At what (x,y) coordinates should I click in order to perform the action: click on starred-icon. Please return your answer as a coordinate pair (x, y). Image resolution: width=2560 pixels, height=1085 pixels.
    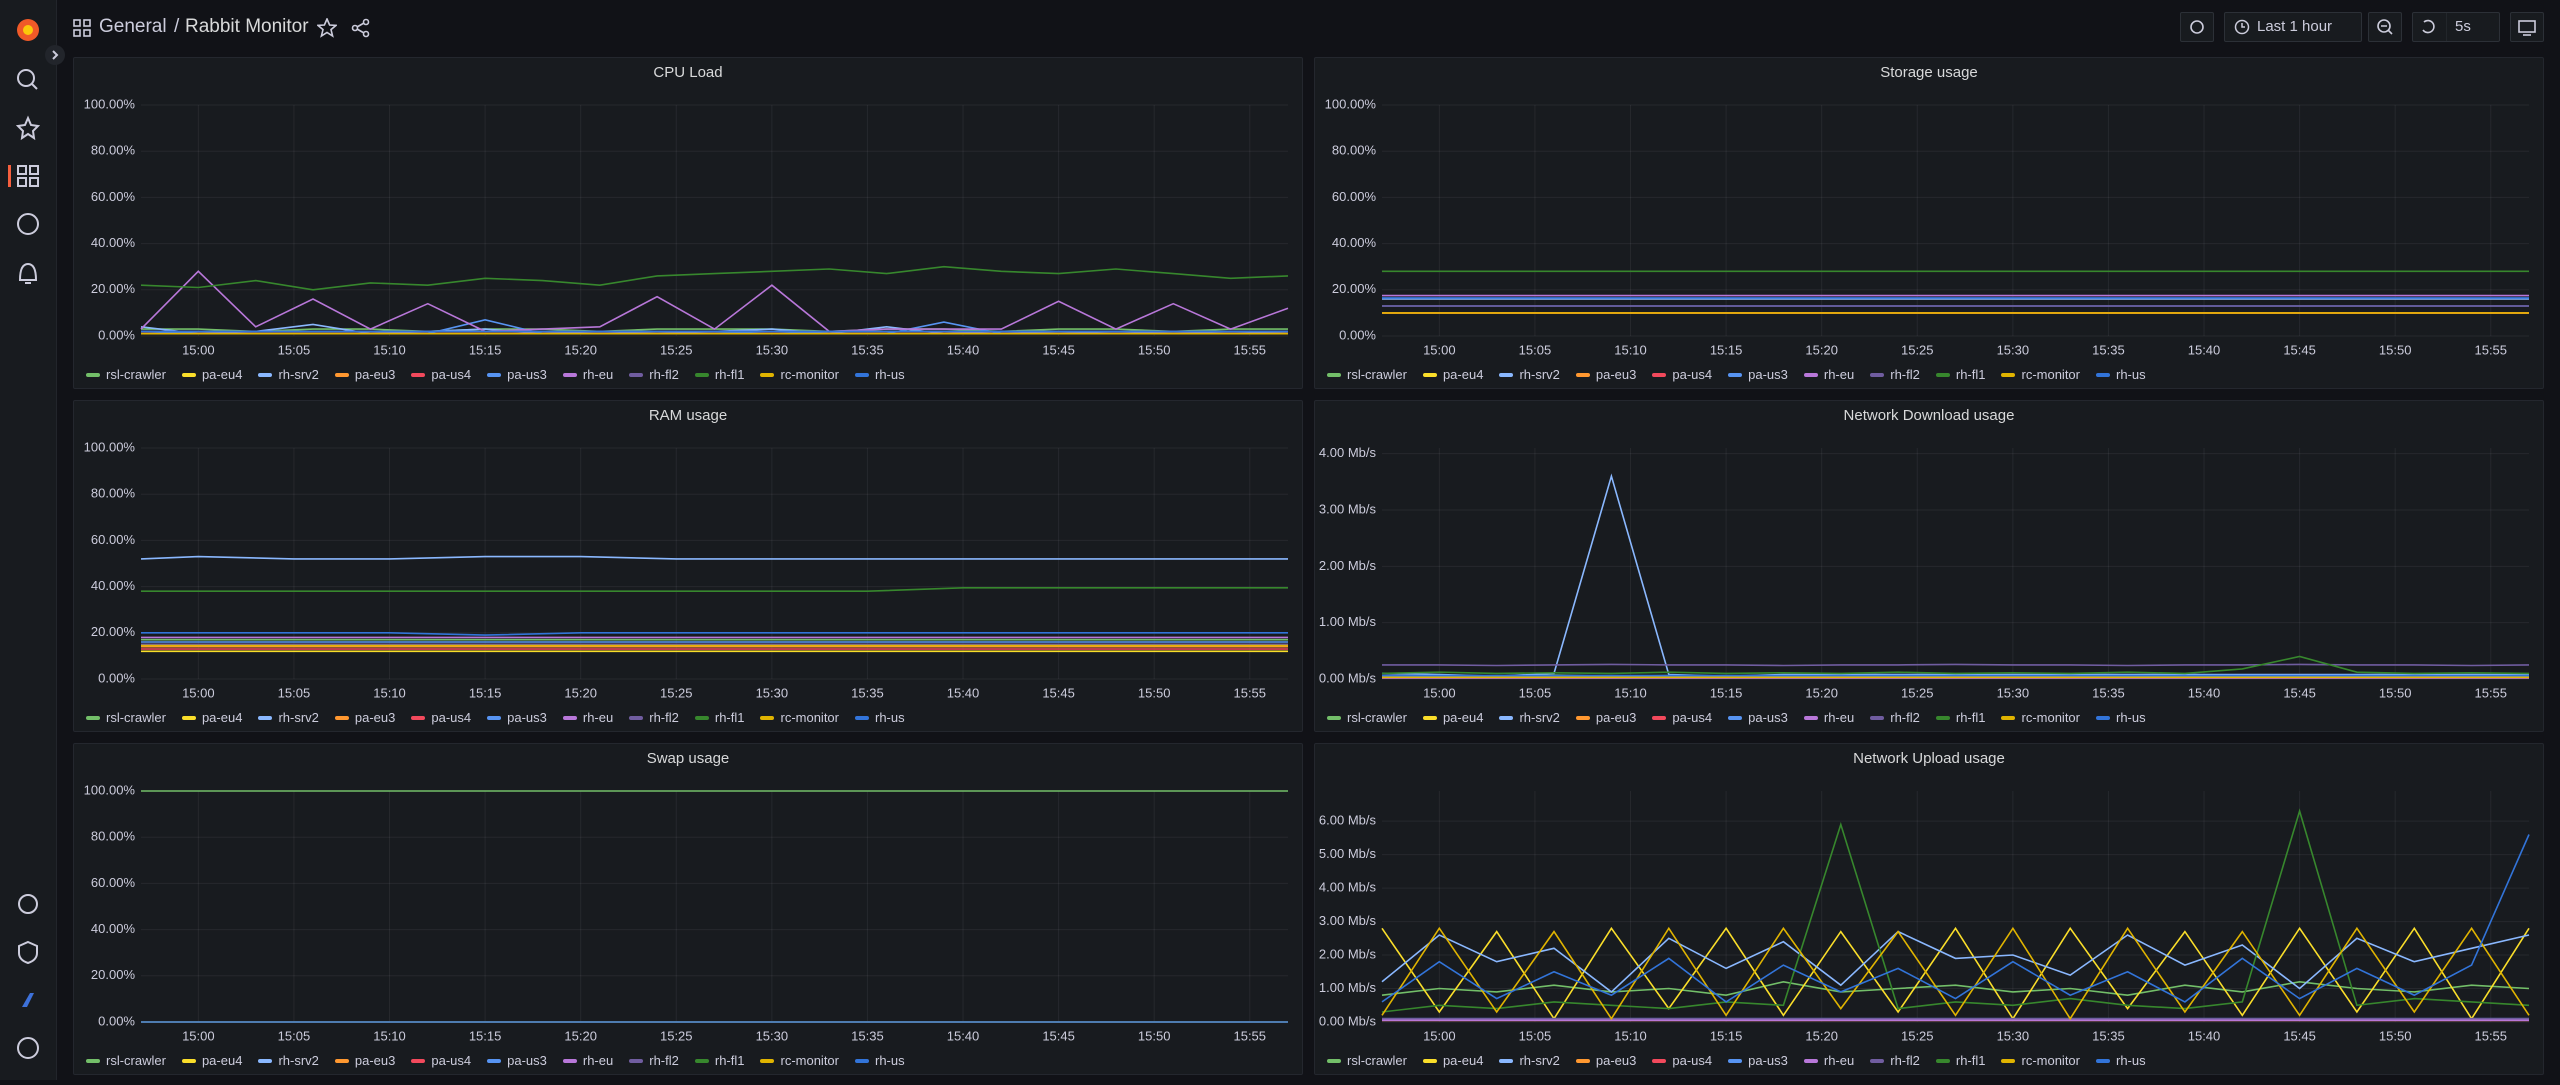
    Looking at the image, I should click on (28, 128).